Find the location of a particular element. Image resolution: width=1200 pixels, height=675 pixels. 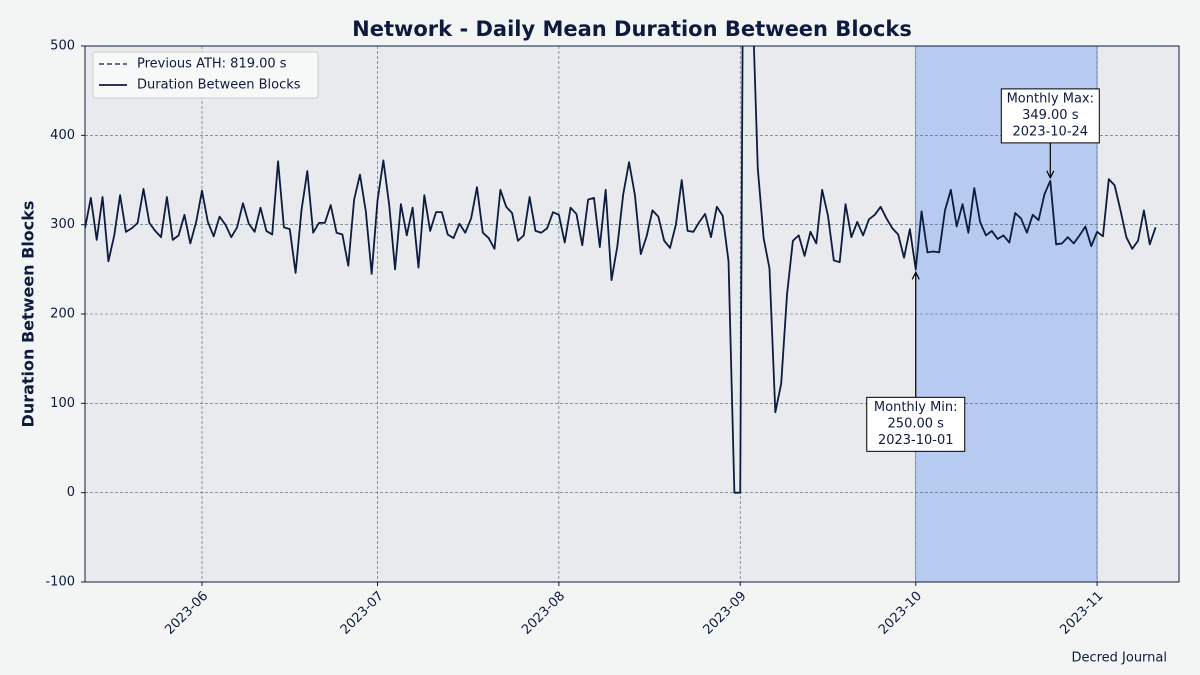

annotation-text: Monthly Max: is located at coordinates (1050, 98).